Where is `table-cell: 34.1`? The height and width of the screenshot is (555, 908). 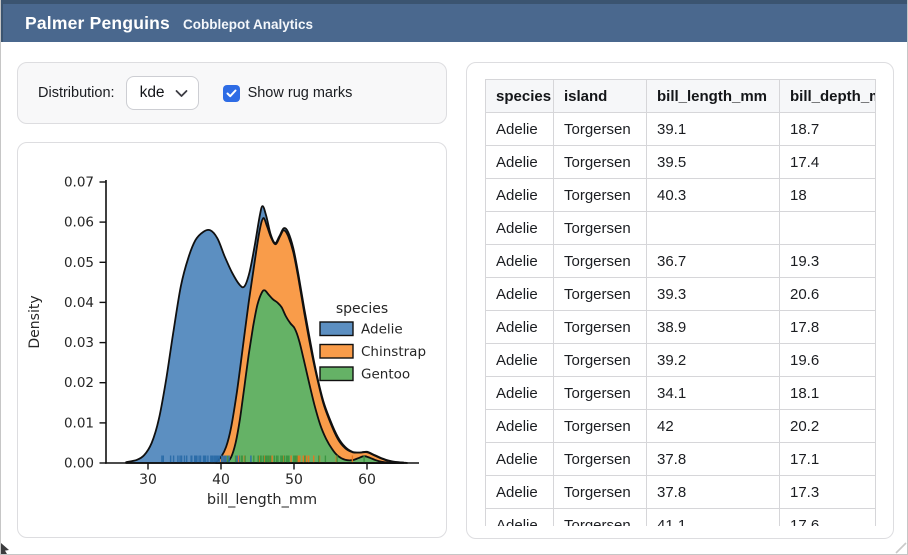
table-cell: 34.1 is located at coordinates (713, 393).